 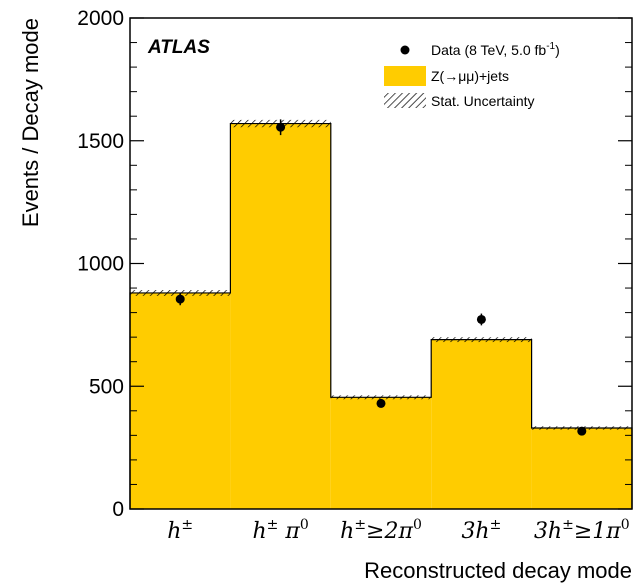 I want to click on legend-data-label: Data (8 TeV, 5.0 fb-1), so click(x=495, y=49).